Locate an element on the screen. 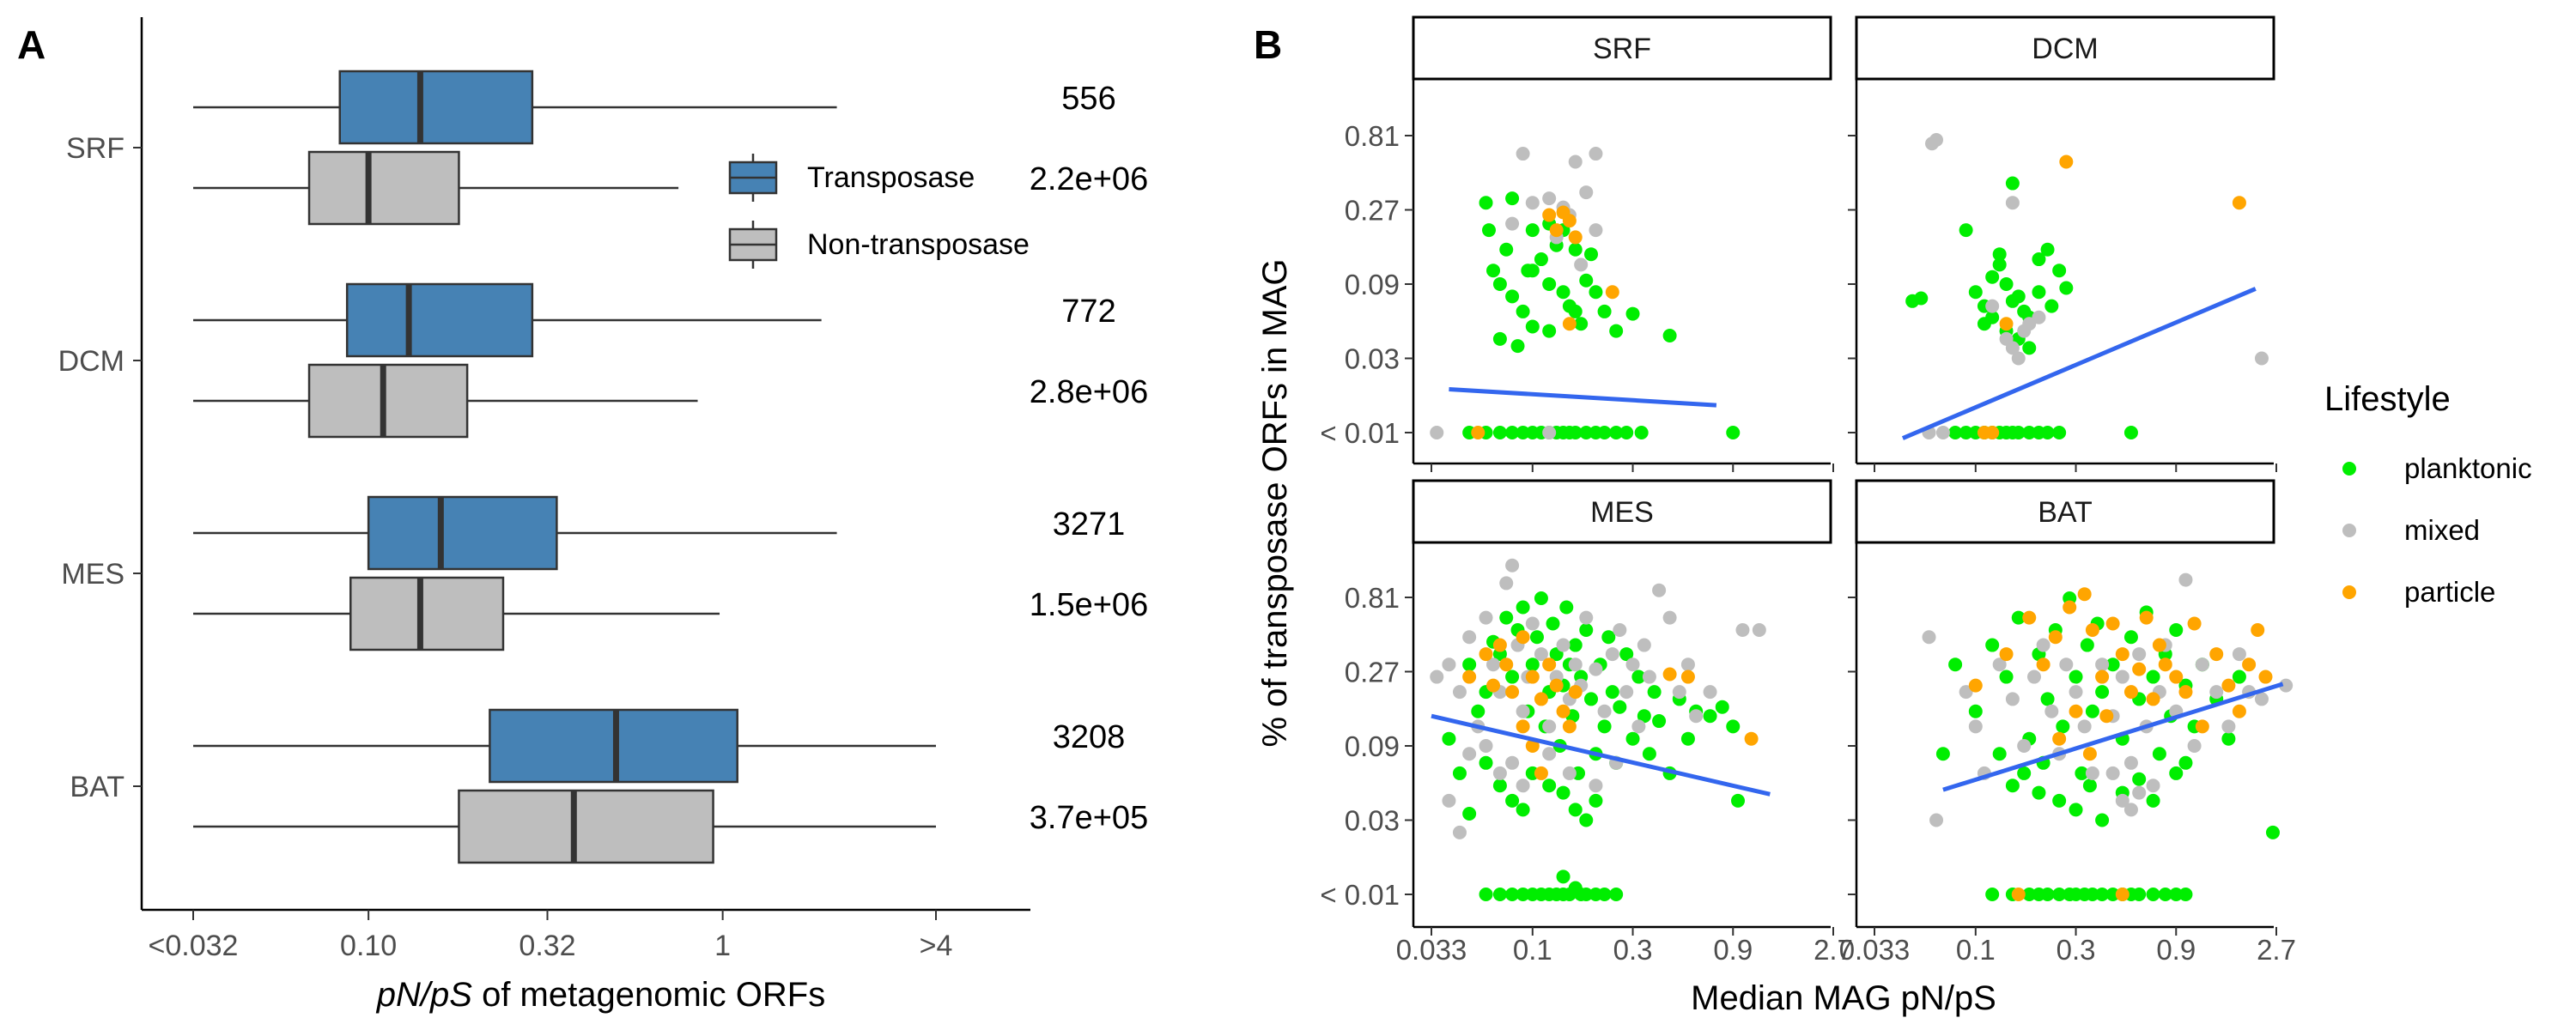 Image resolution: width=2576 pixels, height=1030 pixels. panel-a-box-bat-transposase is located at coordinates (565, 746).